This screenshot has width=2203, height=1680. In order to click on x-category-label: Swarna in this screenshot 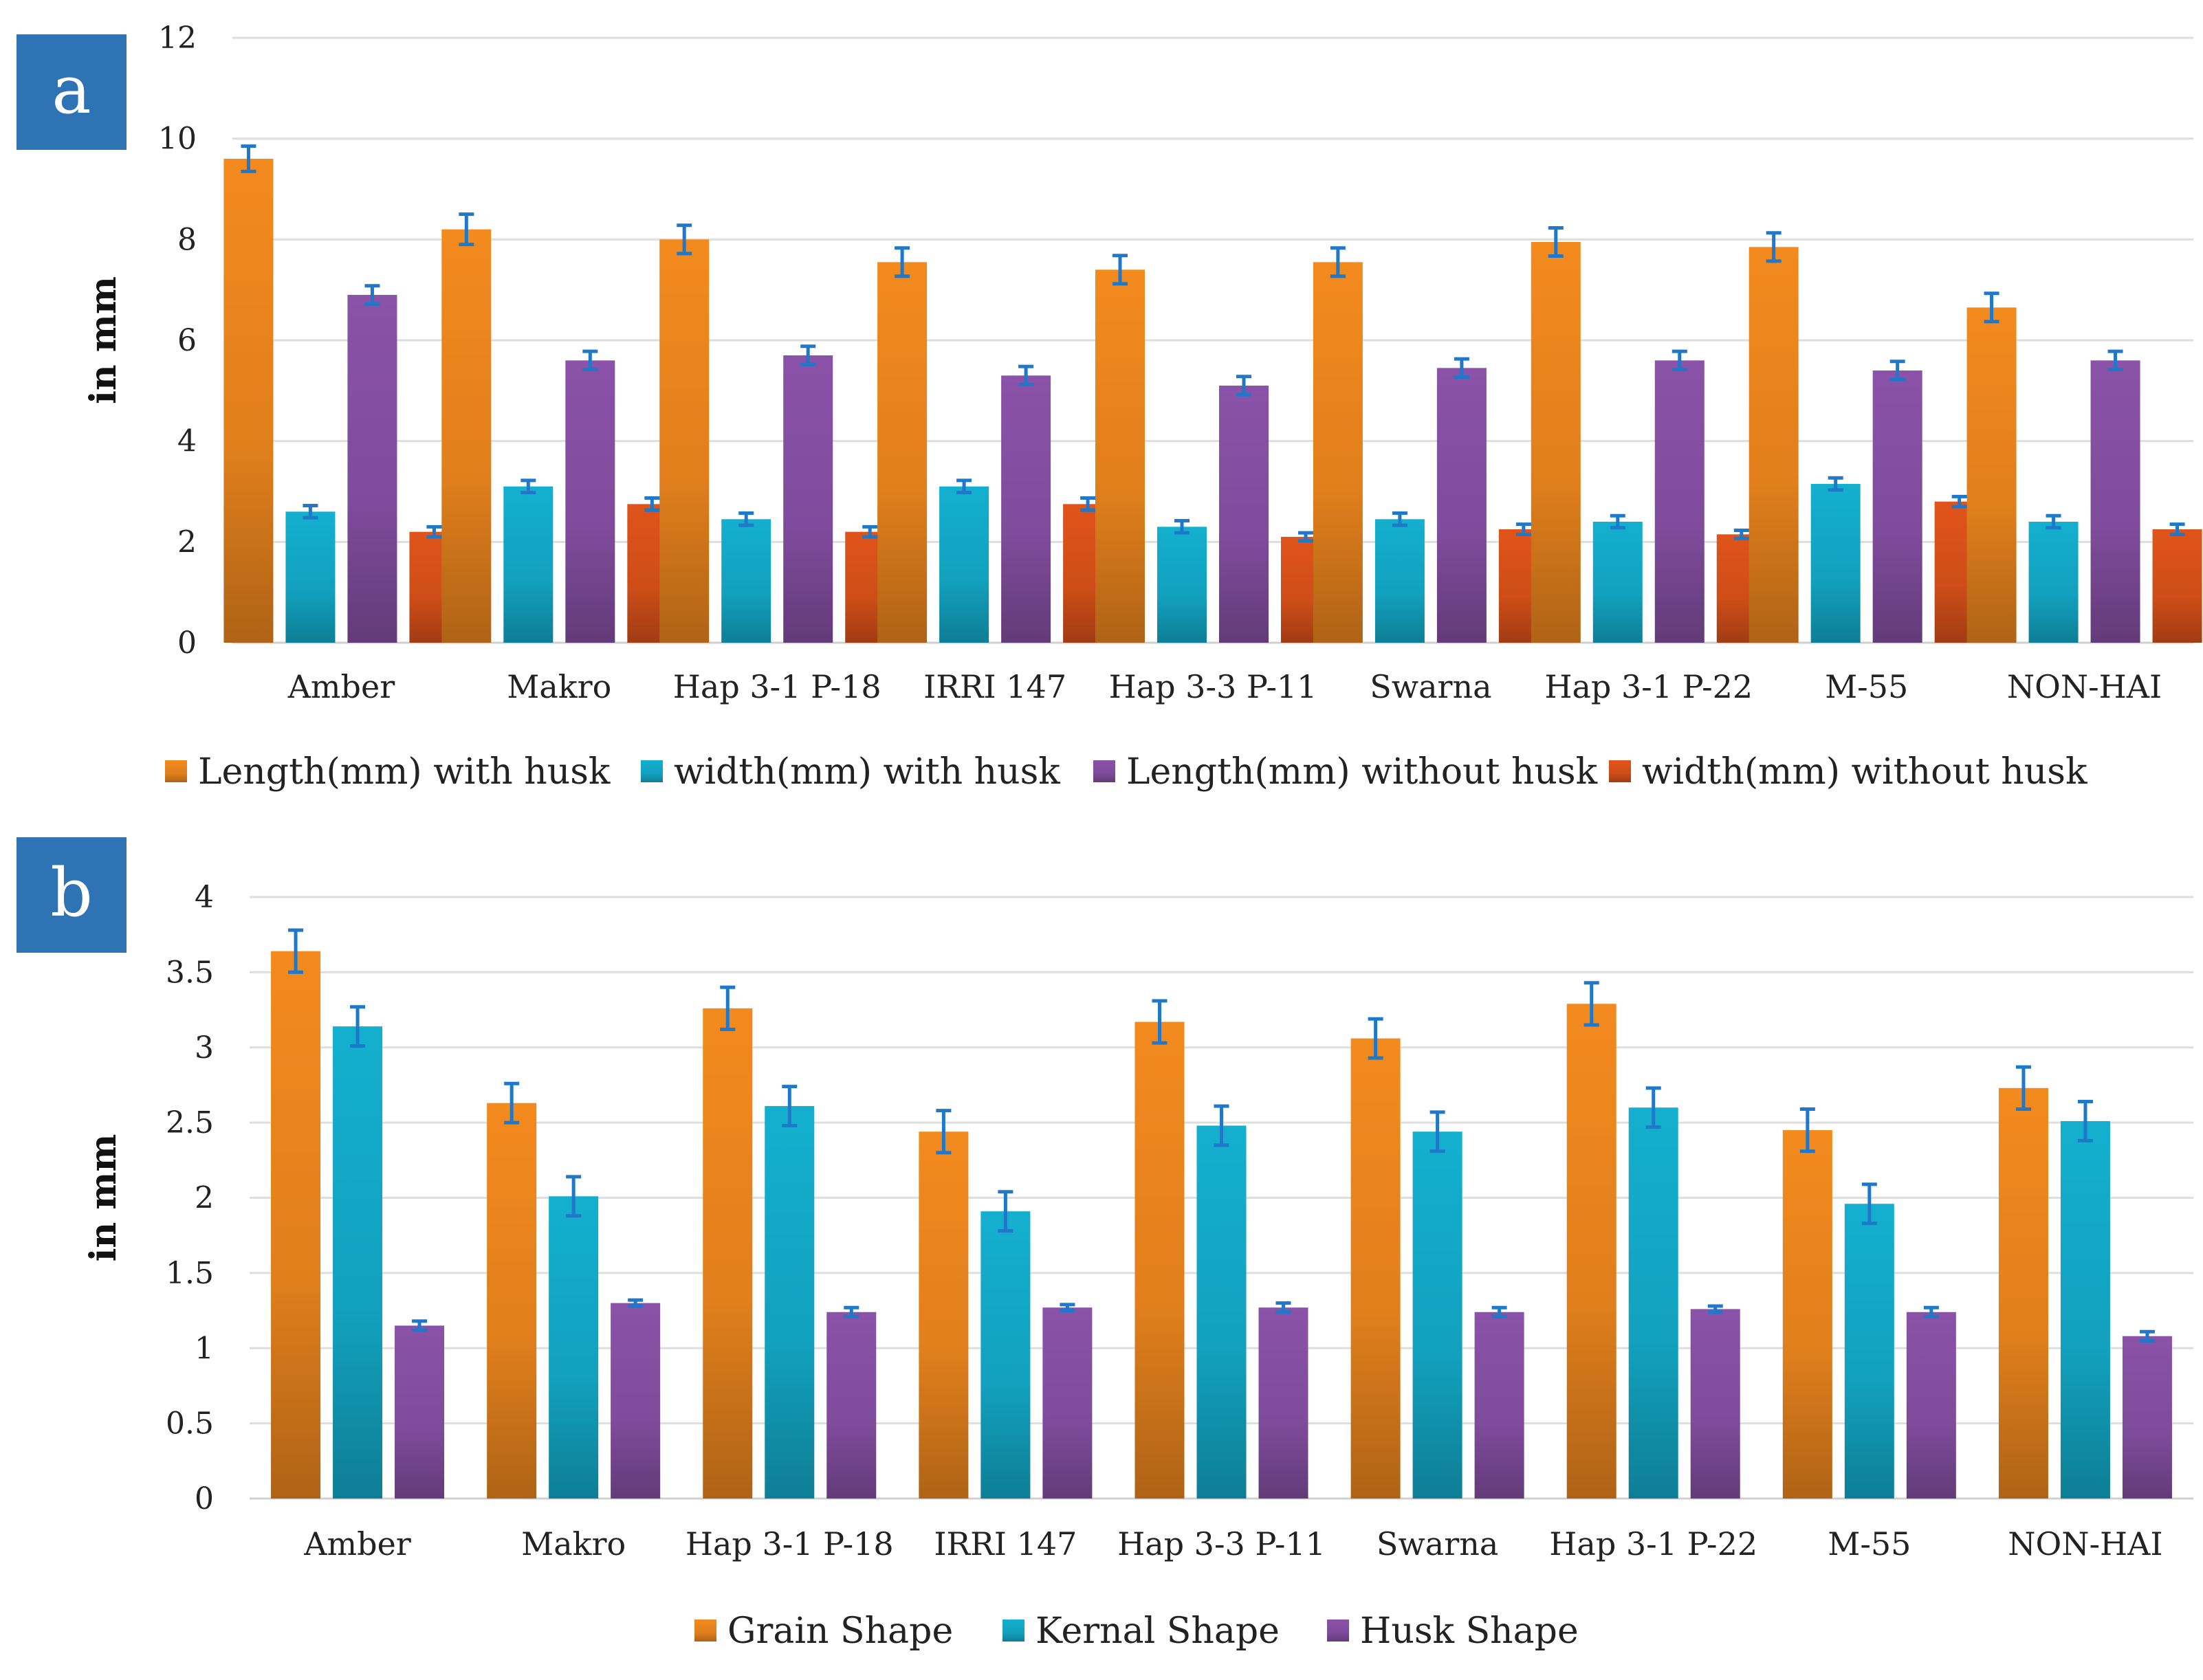, I will do `click(1437, 1543)`.